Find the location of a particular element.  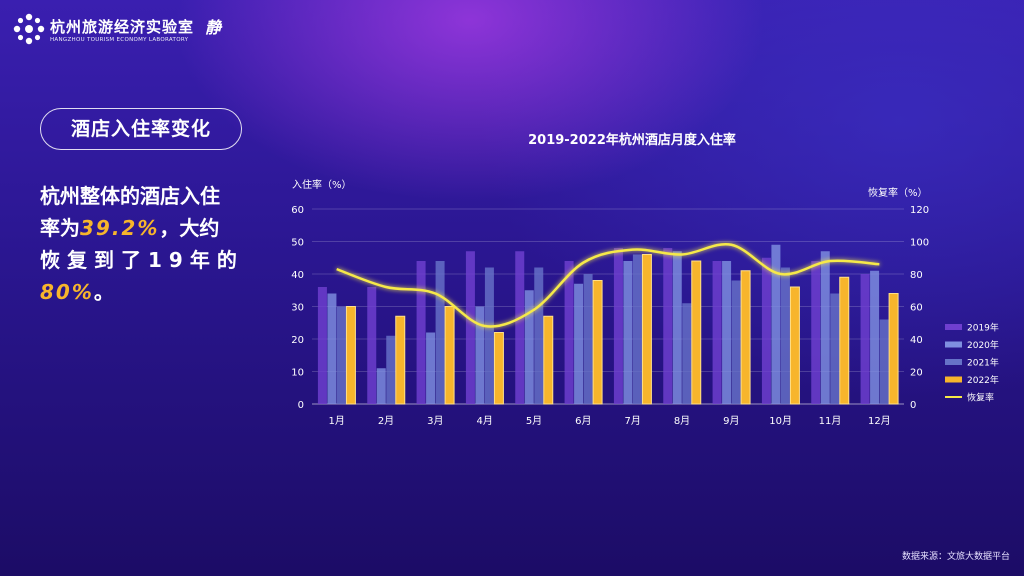

mode-label: 静 is located at coordinates (213, 27).